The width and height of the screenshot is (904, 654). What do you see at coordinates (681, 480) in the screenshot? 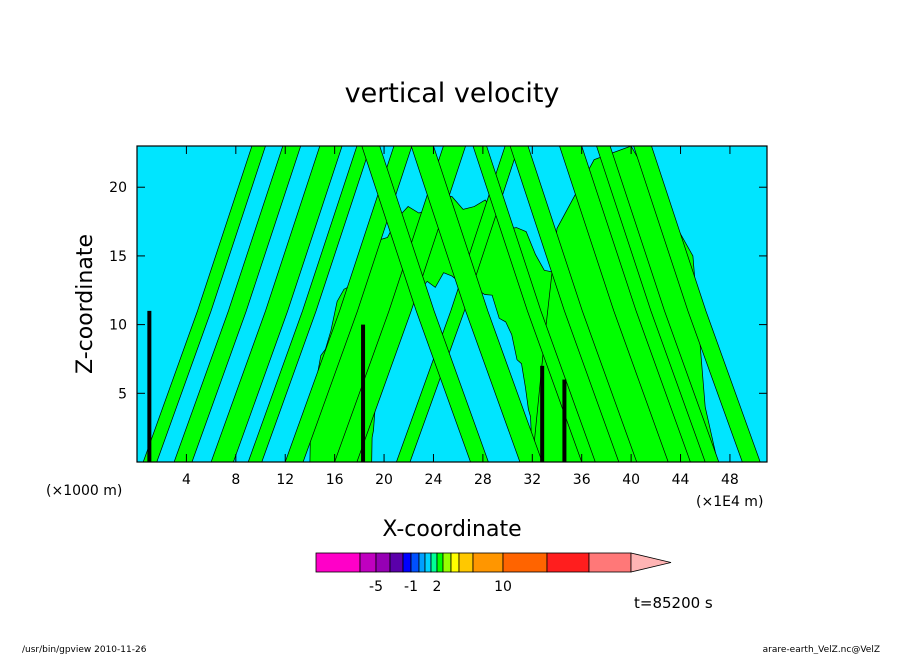
I see `x-tick-label: 44` at bounding box center [681, 480].